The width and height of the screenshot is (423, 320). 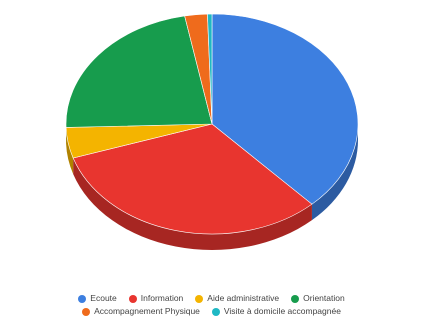 What do you see at coordinates (215, 311) in the screenshot?
I see `legend-swatch-visite-domicile` at bounding box center [215, 311].